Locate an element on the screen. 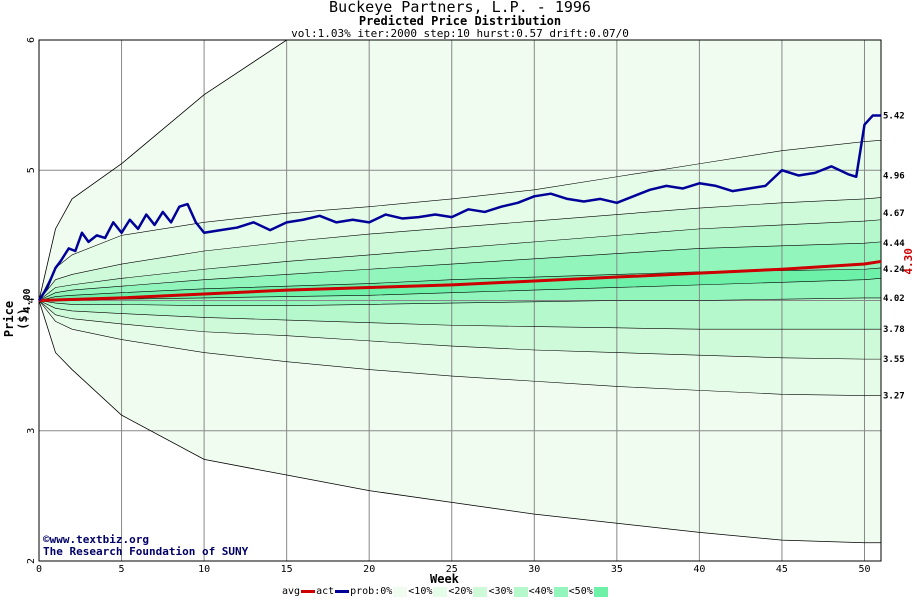  x-tick-label: 20 is located at coordinates (369, 569).